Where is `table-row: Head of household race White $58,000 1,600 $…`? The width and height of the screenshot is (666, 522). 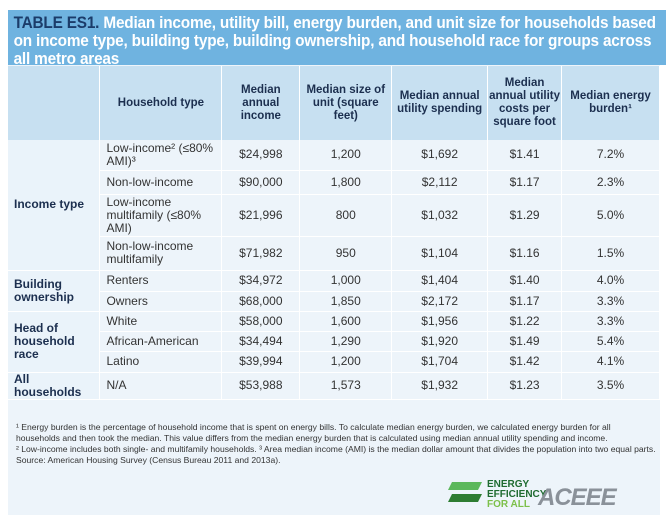 table-row: Head of household race White $58,000 1,600 $… is located at coordinates (334, 342).